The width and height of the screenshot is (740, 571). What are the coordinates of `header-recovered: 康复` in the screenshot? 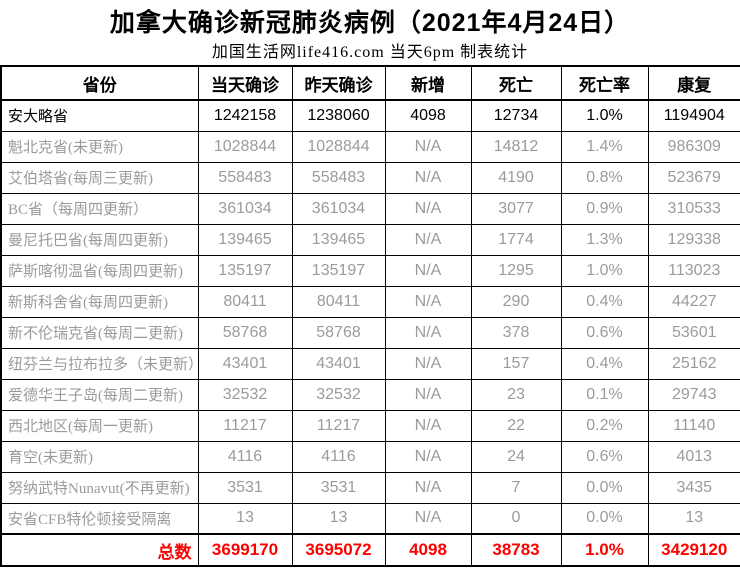 It's located at (693, 83).